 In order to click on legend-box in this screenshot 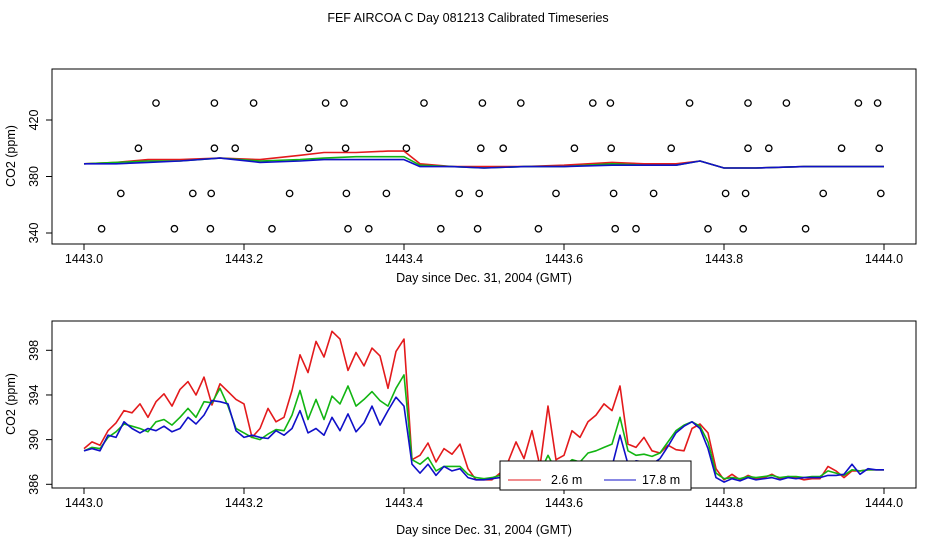, I will do `click(595, 475)`.